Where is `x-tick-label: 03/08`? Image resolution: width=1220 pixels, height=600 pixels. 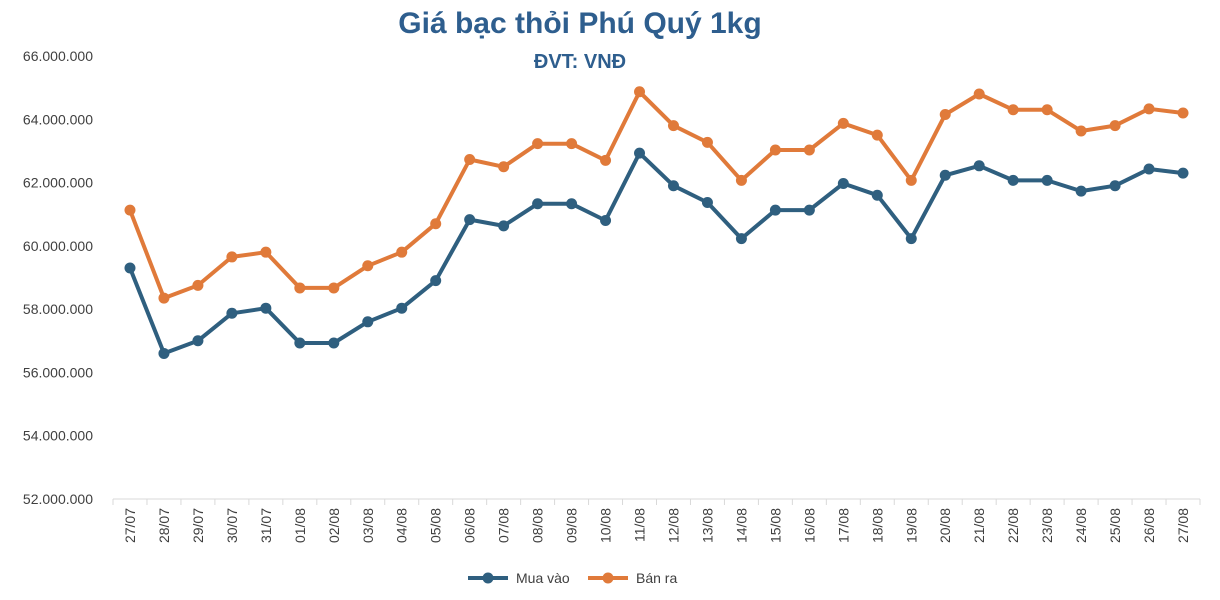 x-tick-label: 03/08 is located at coordinates (368, 525).